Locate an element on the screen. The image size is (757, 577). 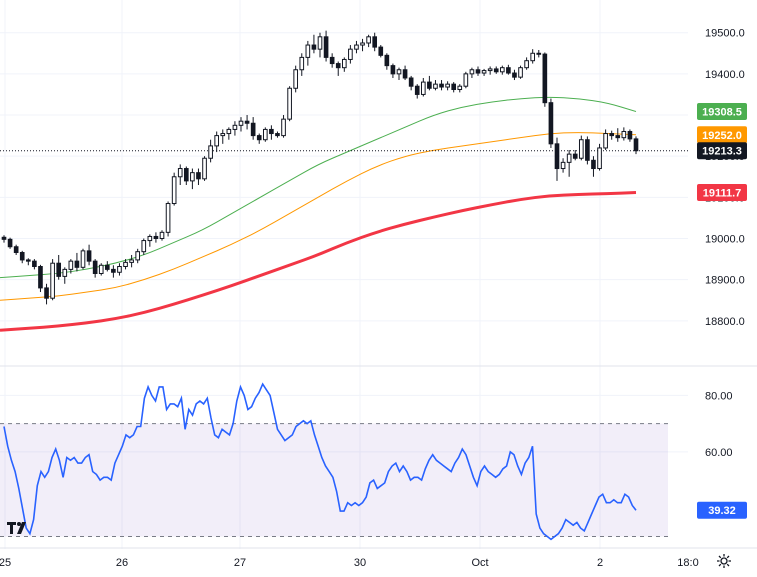
tradingview-logo-icon is located at coordinates (18, 528).